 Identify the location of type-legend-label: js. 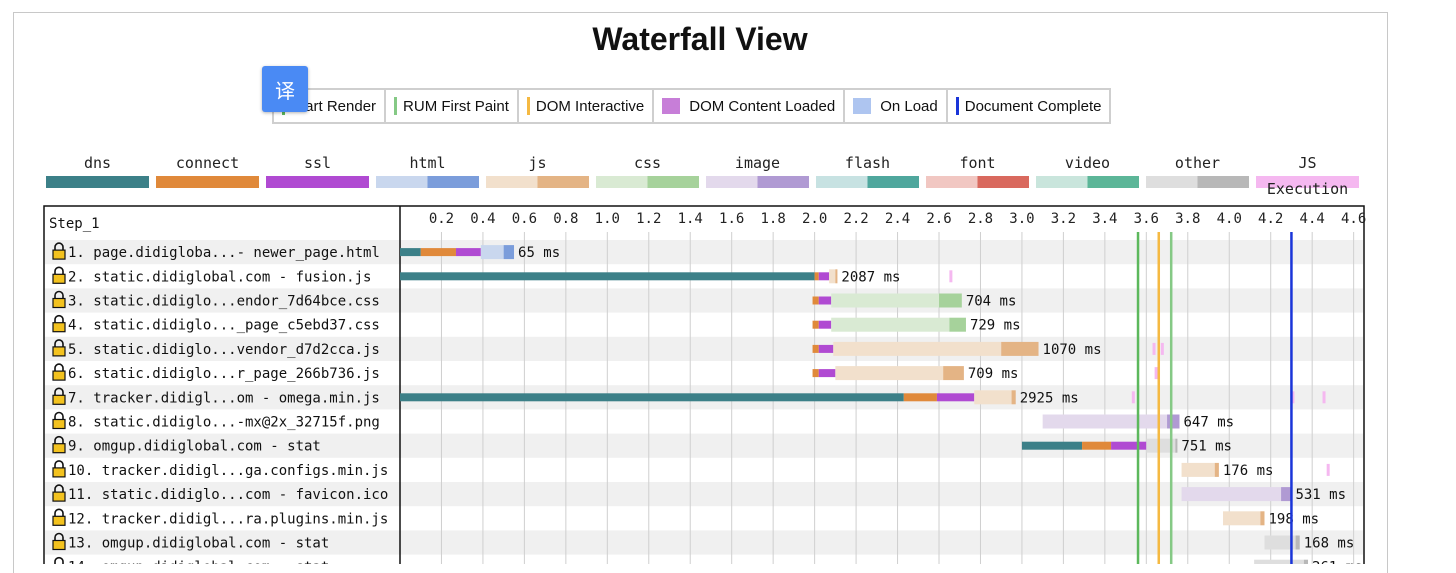
(537, 163).